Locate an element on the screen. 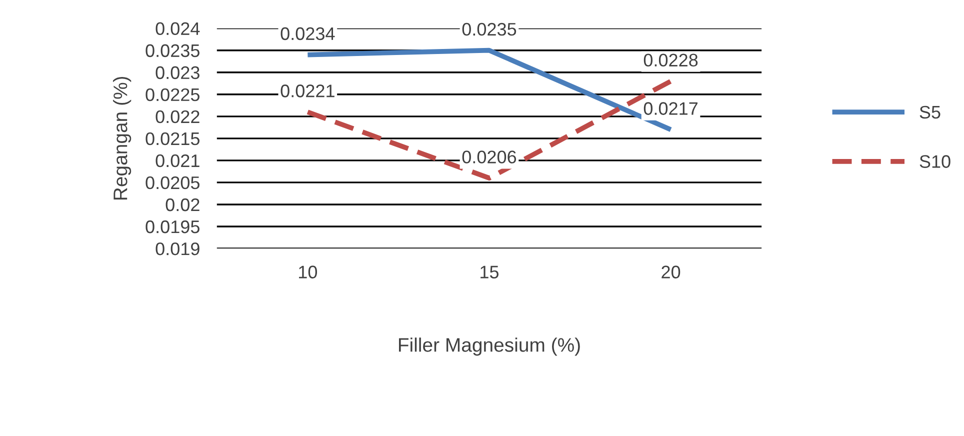 This screenshot has width=964, height=436. data-label: 0.0228 is located at coordinates (671, 60).